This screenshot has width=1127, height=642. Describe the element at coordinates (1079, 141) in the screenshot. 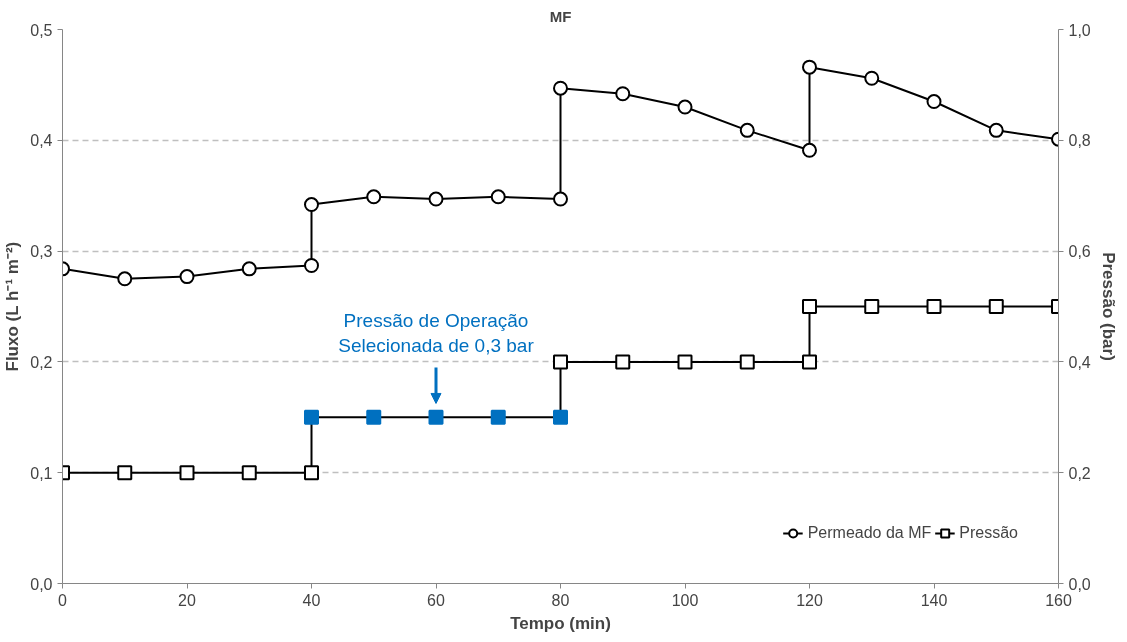

I see `y2-tick-label: 0,8` at that location.